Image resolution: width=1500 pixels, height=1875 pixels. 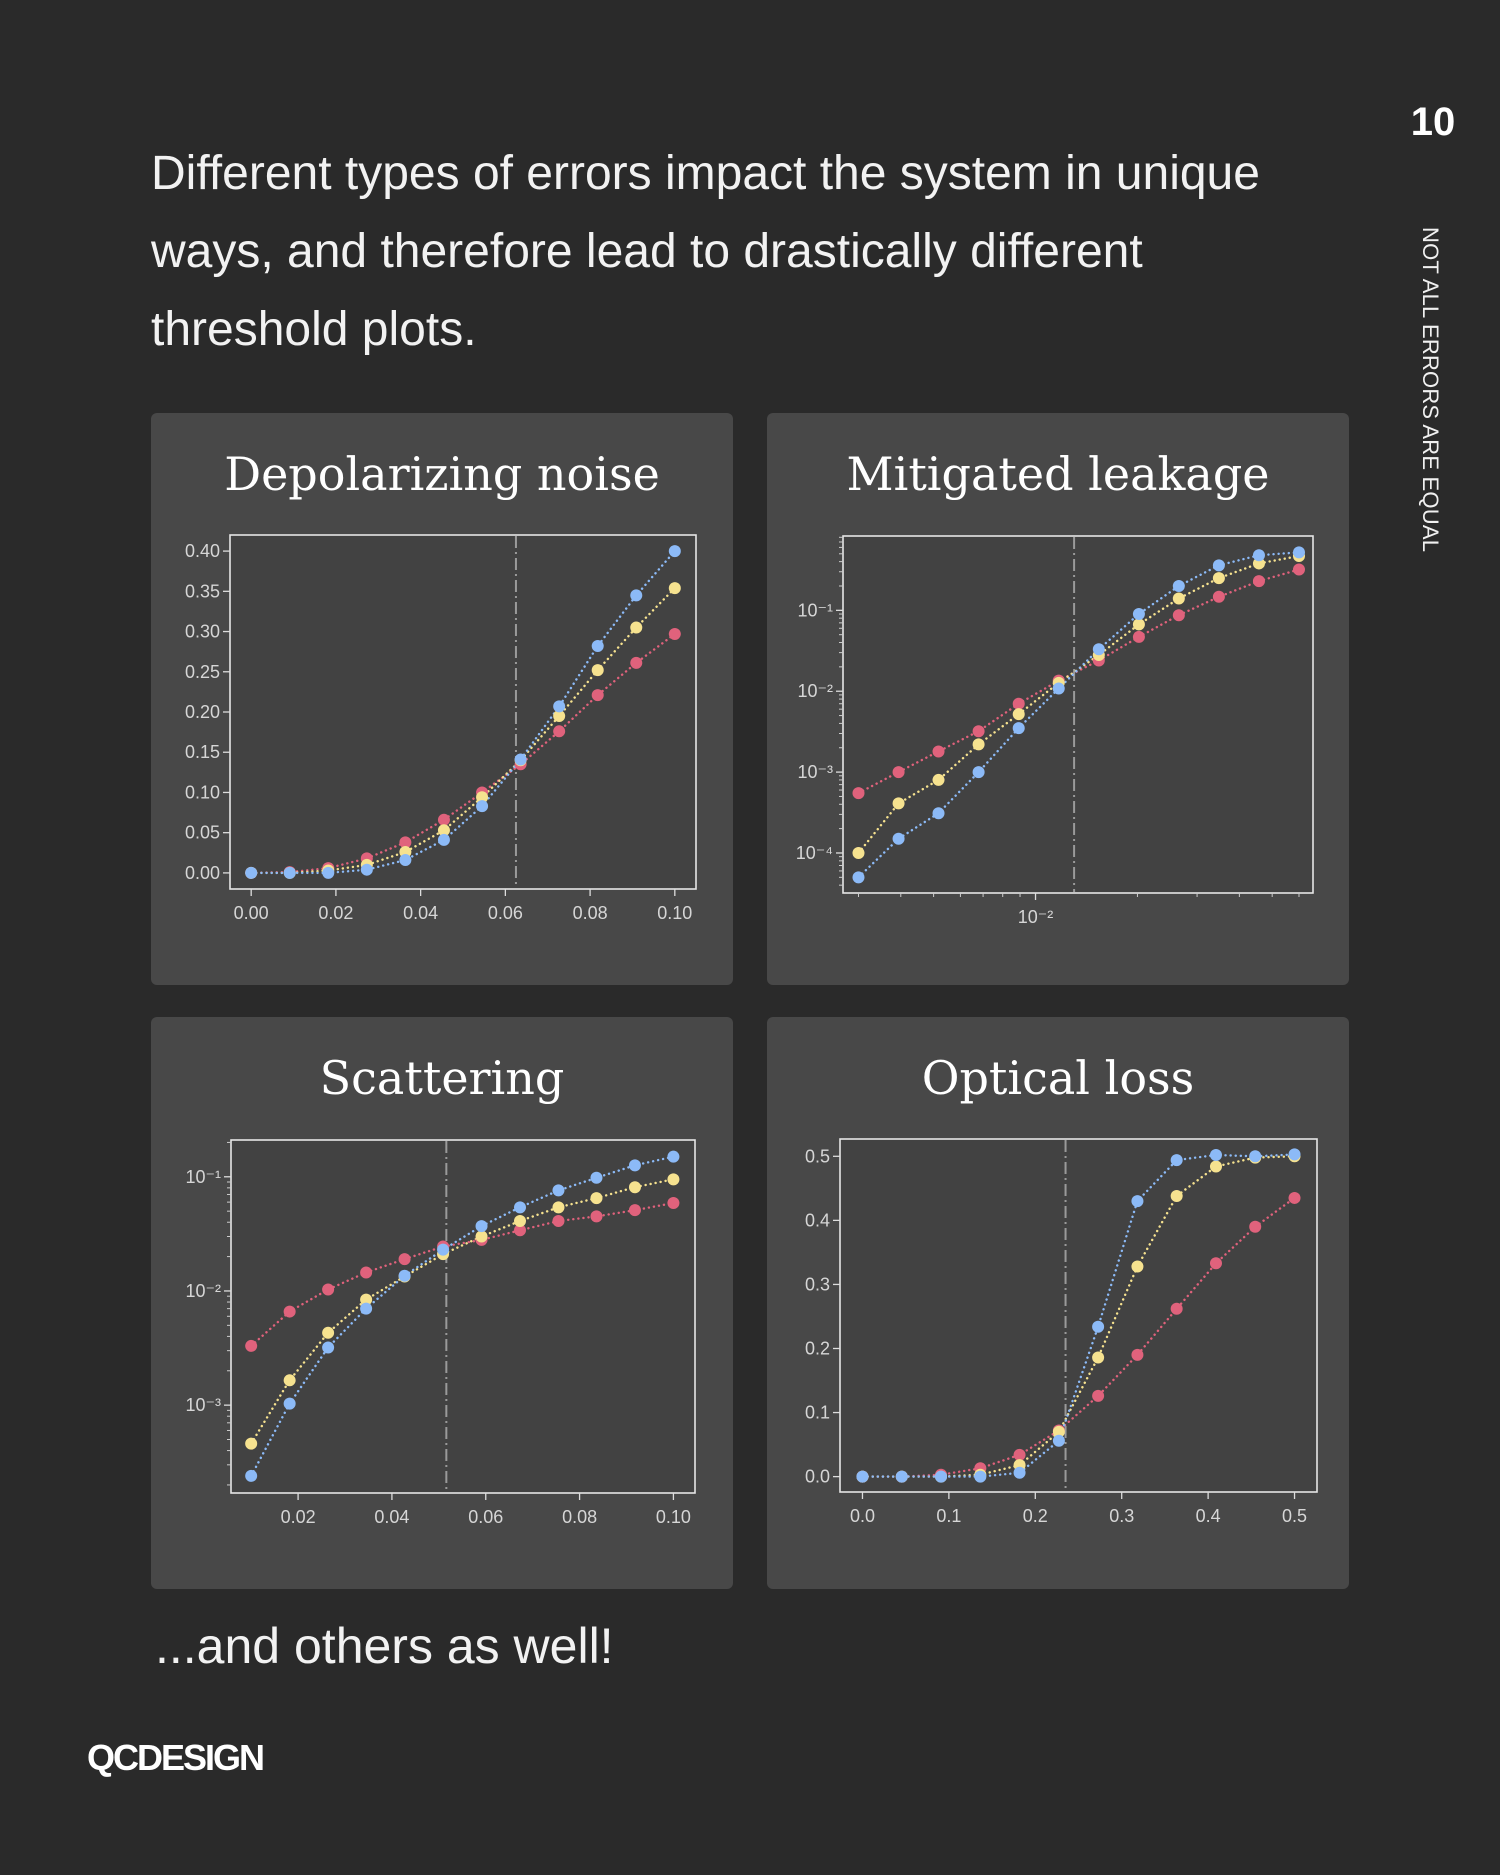 What do you see at coordinates (1058, 1078) in the screenshot?
I see `chart-title: Optical loss` at bounding box center [1058, 1078].